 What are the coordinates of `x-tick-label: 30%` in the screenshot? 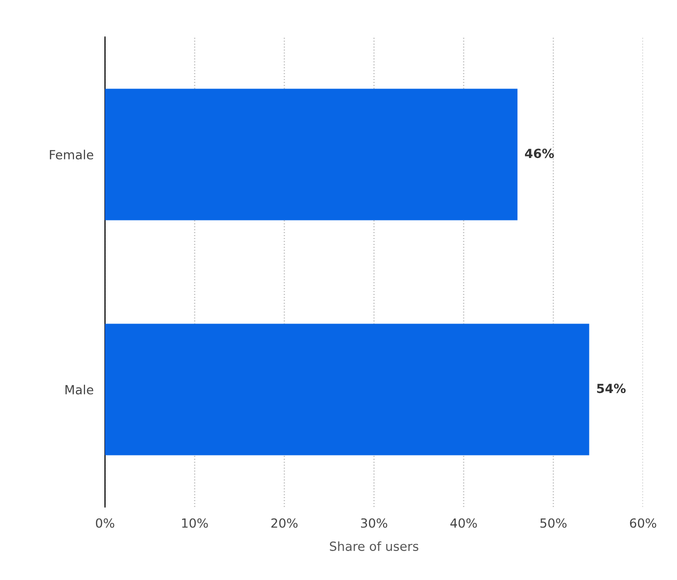 It's located at (374, 523).